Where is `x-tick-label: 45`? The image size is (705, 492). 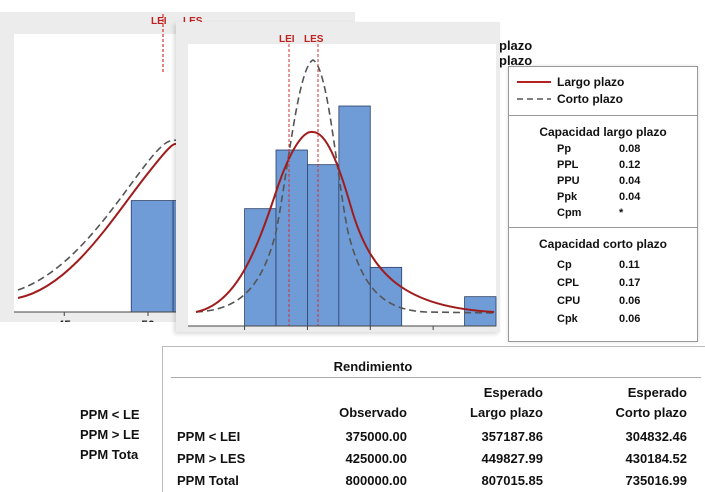
x-tick-label: 45 is located at coordinates (65, 320).